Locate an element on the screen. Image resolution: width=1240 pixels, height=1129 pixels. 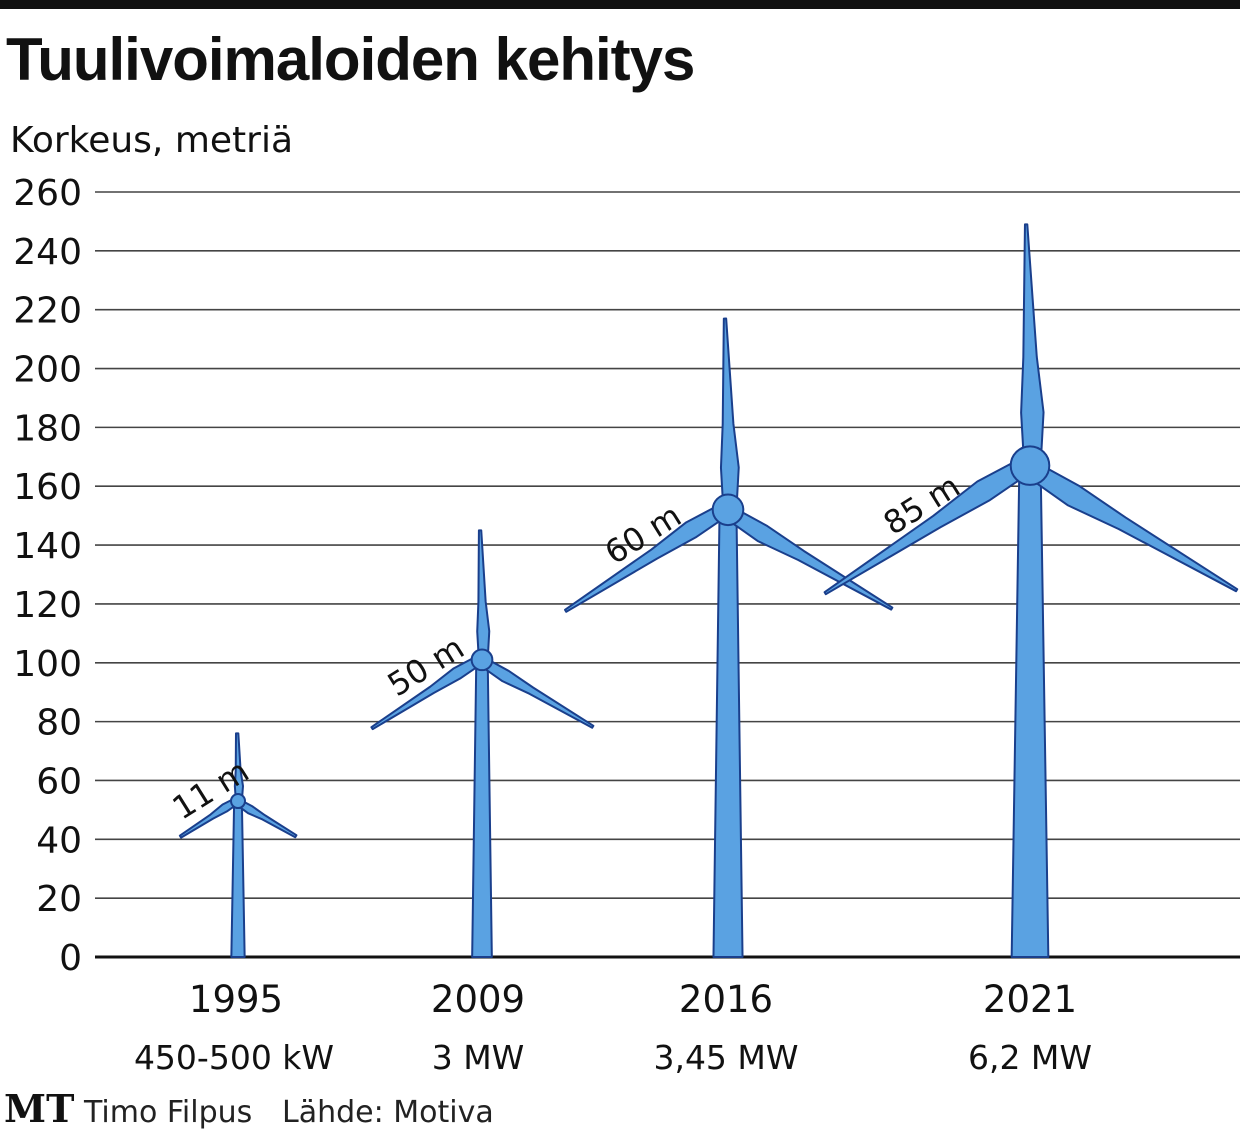
source-credit: Lähde: Motiva is located at coordinates (388, 1112).